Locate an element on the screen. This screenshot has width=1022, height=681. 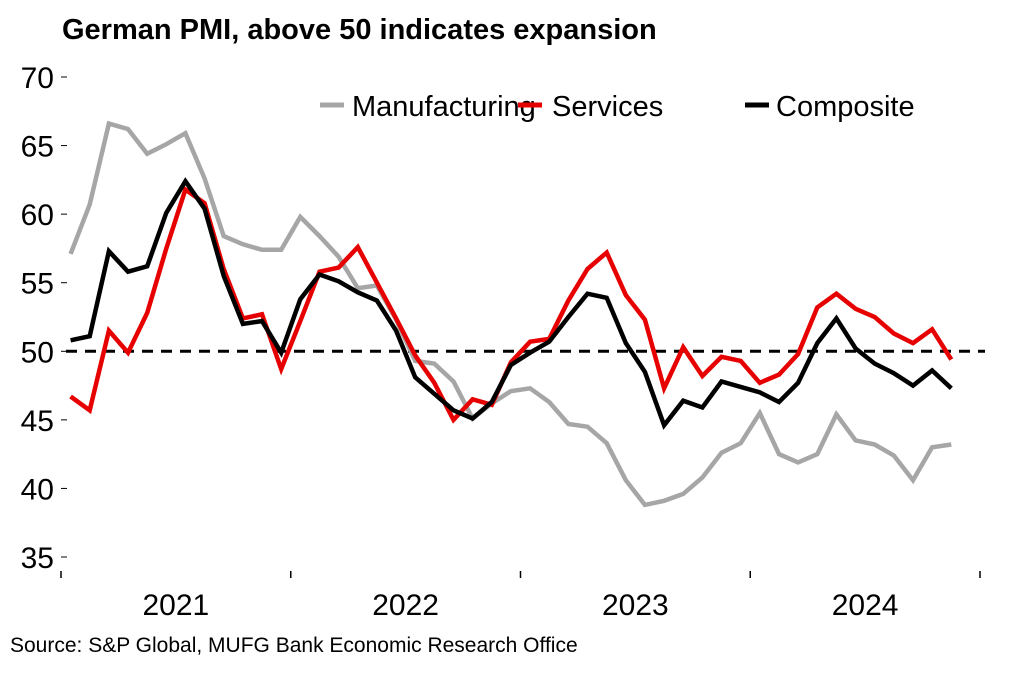
y-tick-label: 60 is located at coordinates (37, 215).